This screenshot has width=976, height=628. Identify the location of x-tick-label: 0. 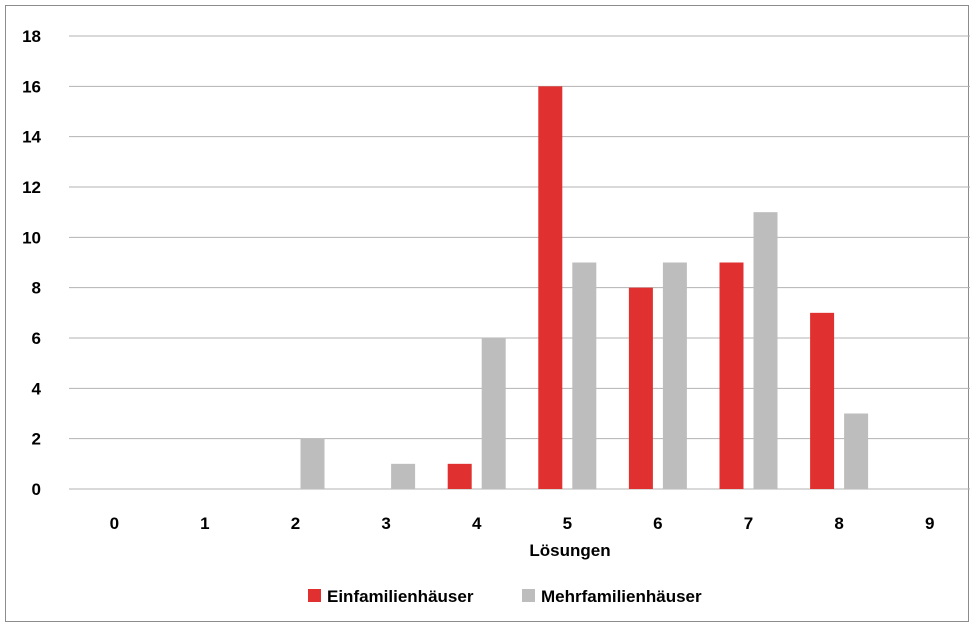
(114, 523).